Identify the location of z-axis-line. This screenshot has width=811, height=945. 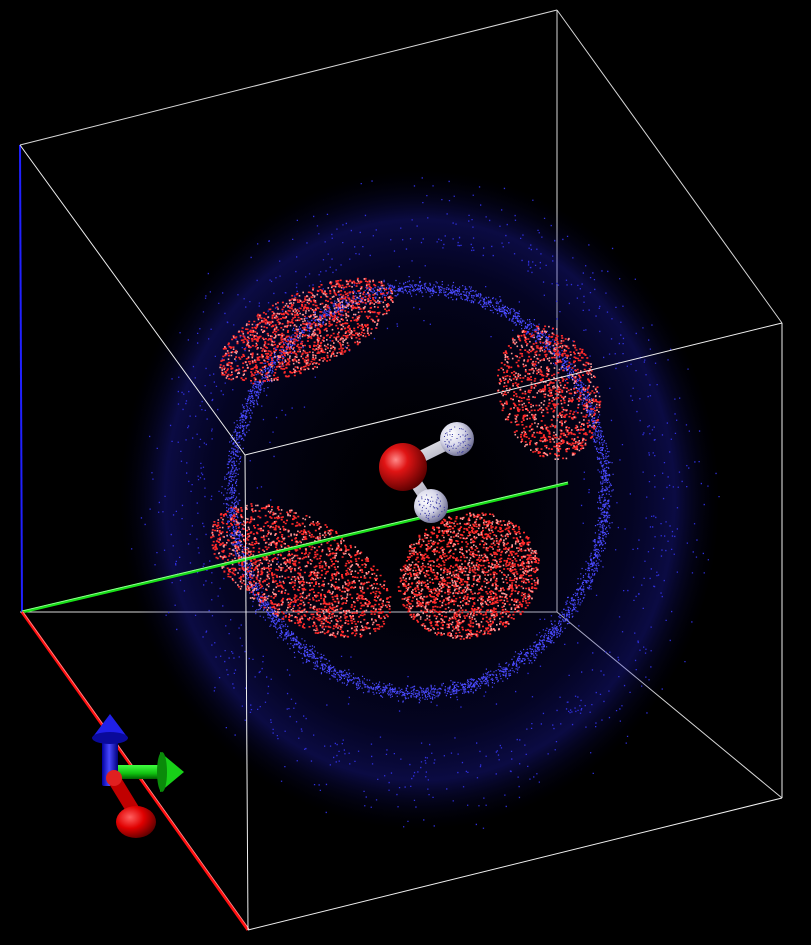
(21, 378).